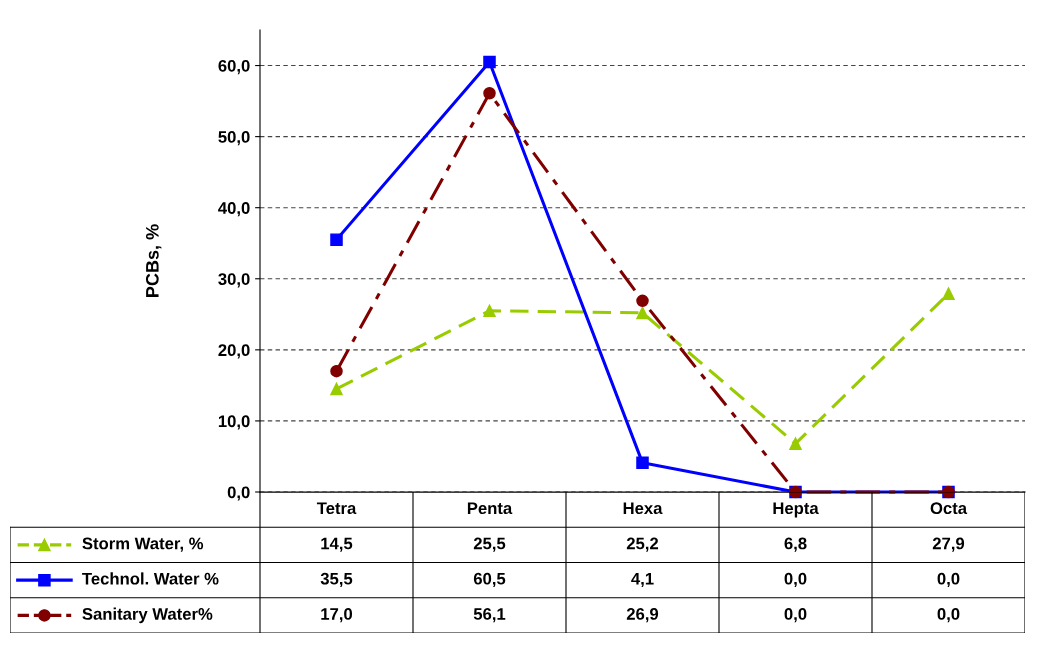  Describe the element at coordinates (642, 544) in the screenshot. I see `data-label: 25,2` at that location.